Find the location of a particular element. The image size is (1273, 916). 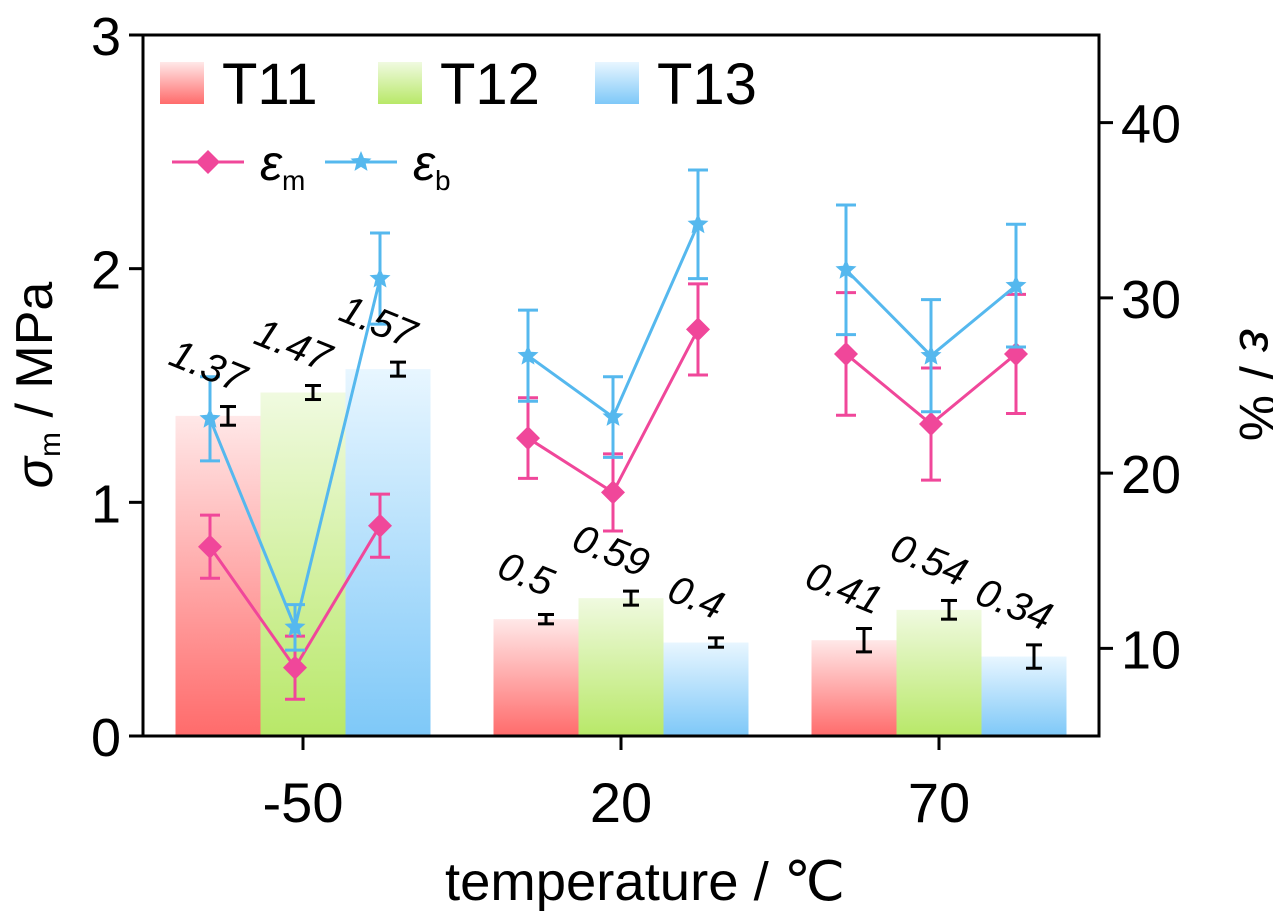

y-left-title-unit: / MPa is located at coordinates (35, 357).